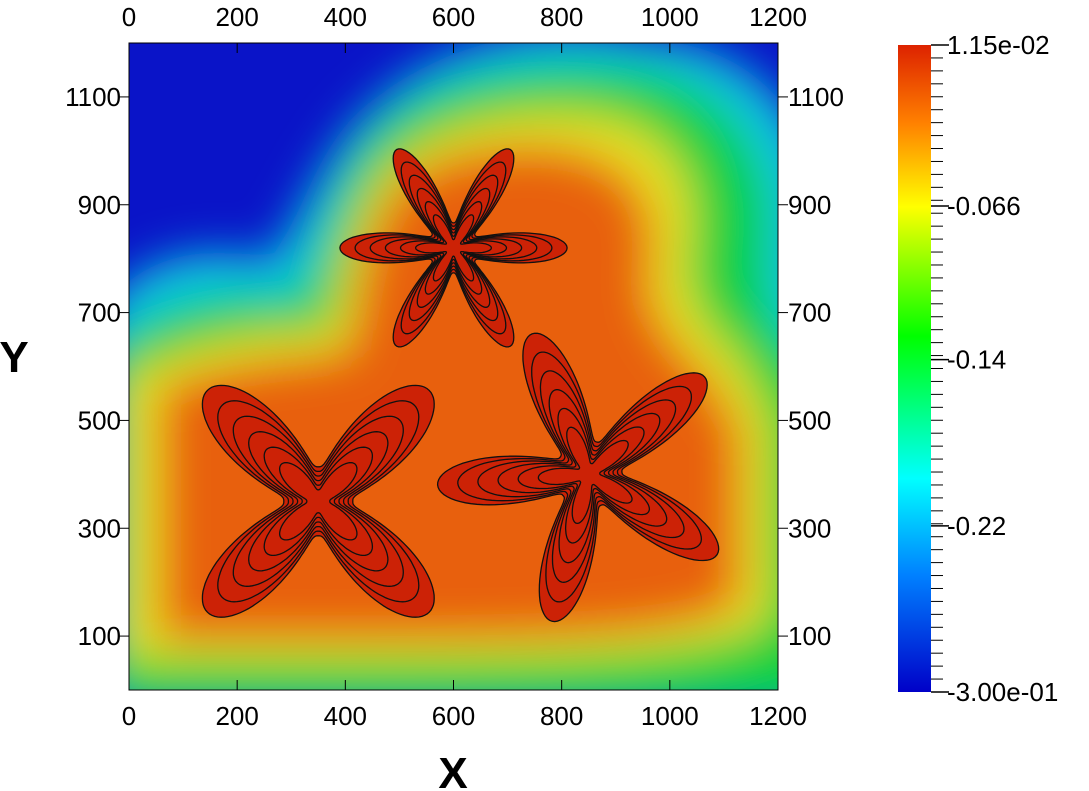 Image resolution: width=1089 pixels, height=791 pixels. I want to click on colorbar-gradient, so click(914, 368).